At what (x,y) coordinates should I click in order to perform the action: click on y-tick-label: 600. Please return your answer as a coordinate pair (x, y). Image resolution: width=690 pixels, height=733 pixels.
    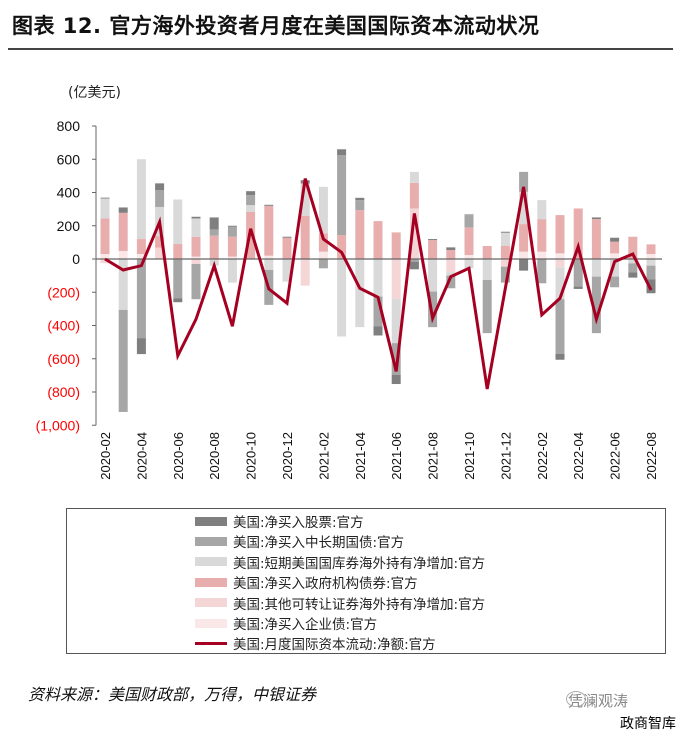
    Looking at the image, I should click on (69, 159).